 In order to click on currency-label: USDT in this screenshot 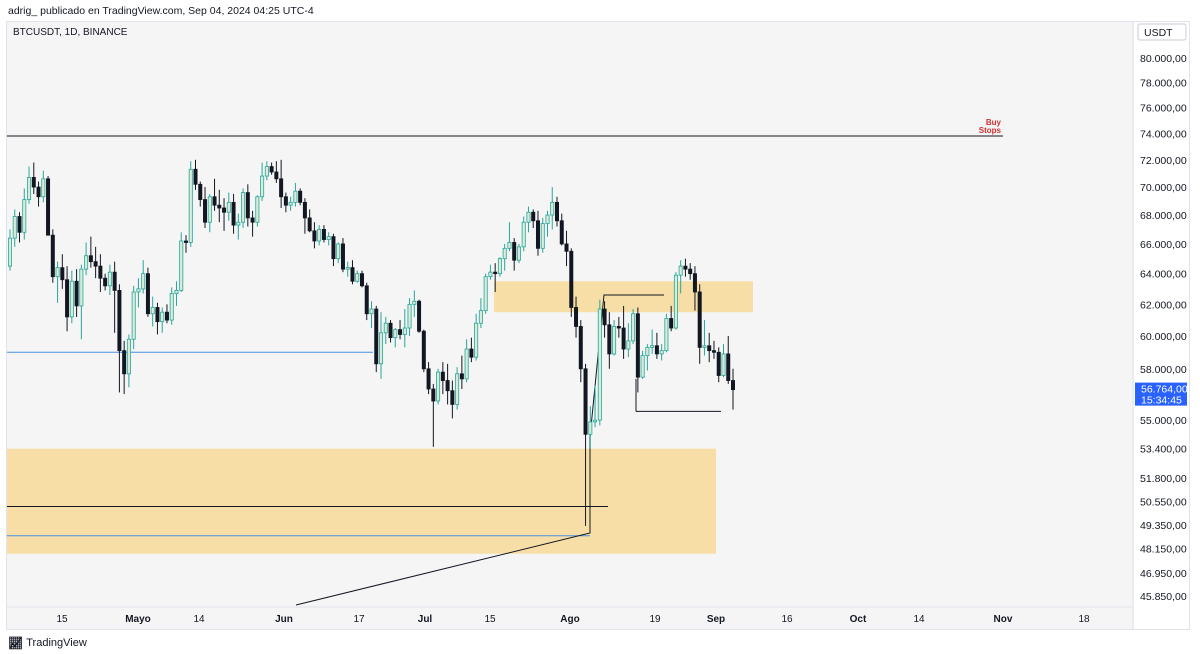, I will do `click(1158, 33)`.